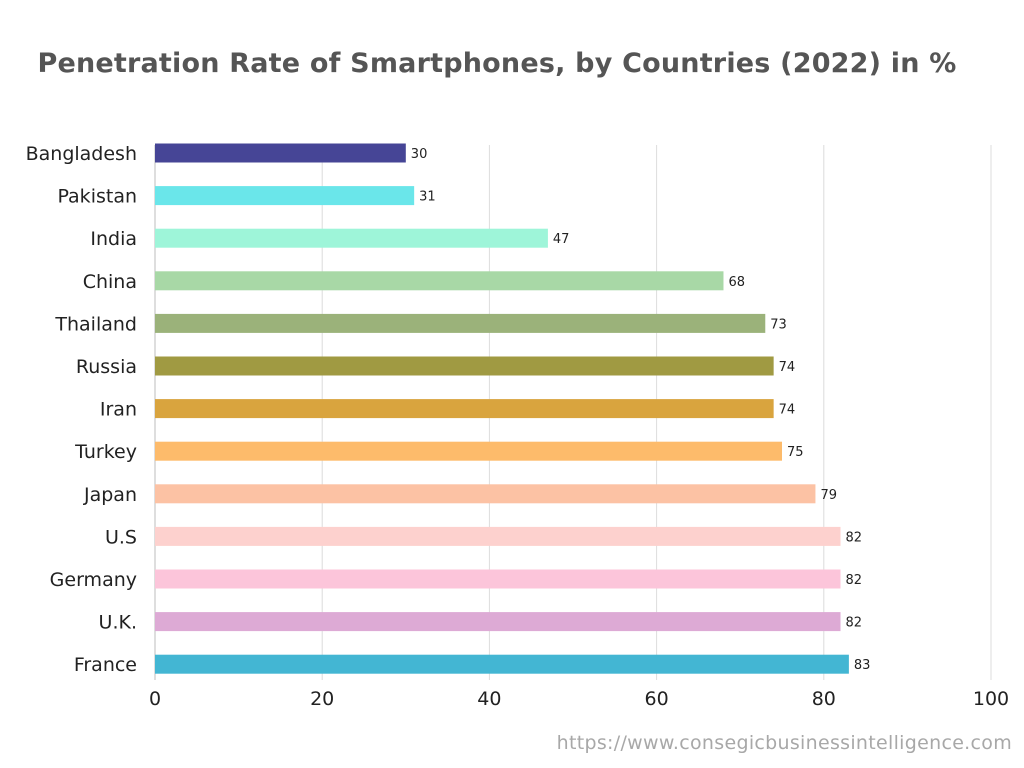 This screenshot has width=1024, height=768. Describe the element at coordinates (81, 154) in the screenshot. I see `category-label-bangladesh: Bangladesh` at that location.